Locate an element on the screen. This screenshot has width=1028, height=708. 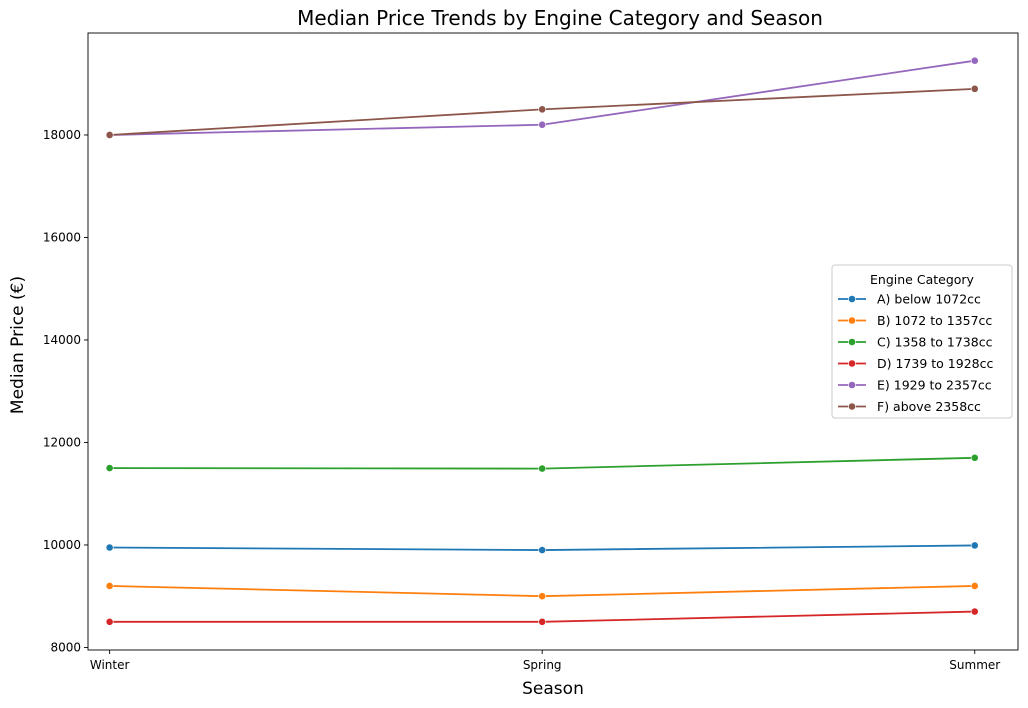
legend-label: B) 1072 to 1357cc is located at coordinates (934, 320).